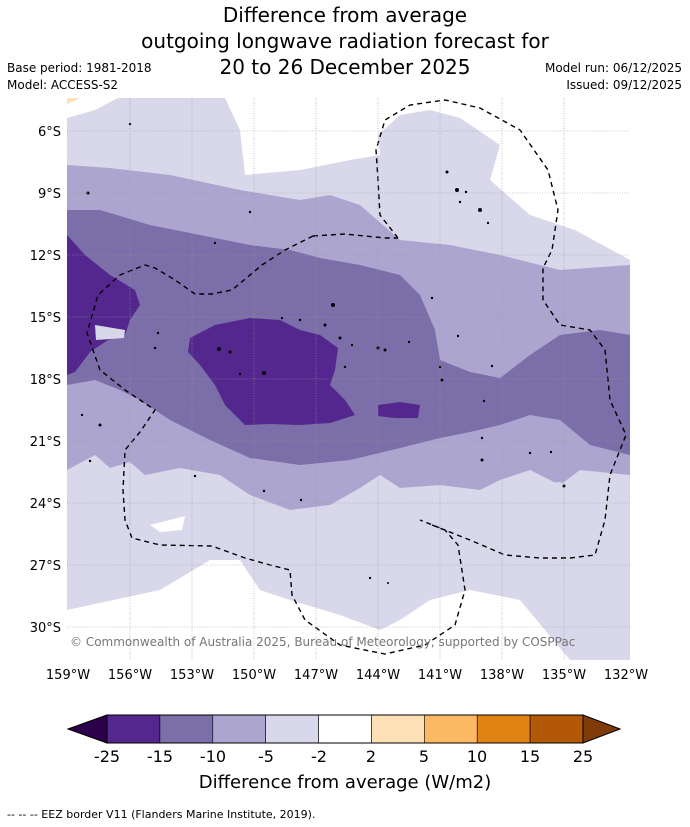 This screenshot has width=690, height=827. I want to click on colorbar-tick: 15, so click(530, 756).